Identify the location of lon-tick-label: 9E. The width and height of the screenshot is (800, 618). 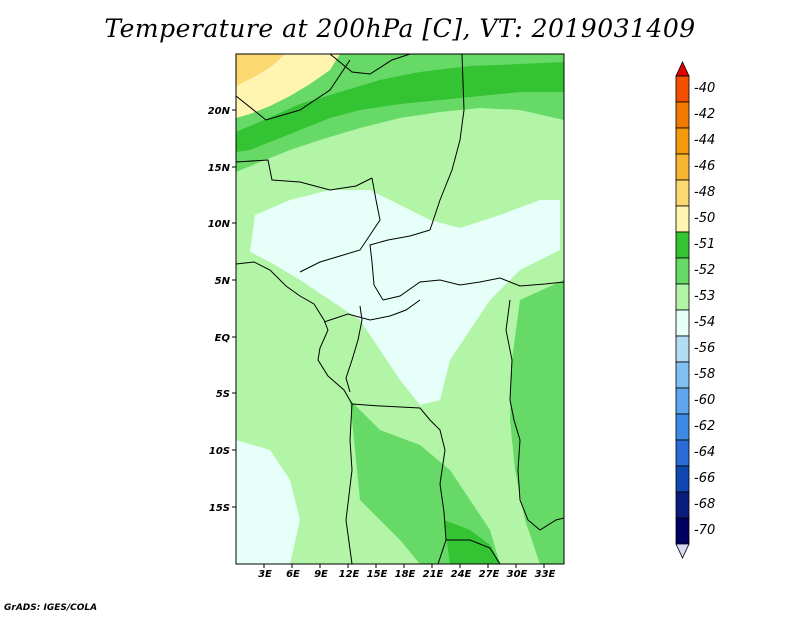
(321, 574).